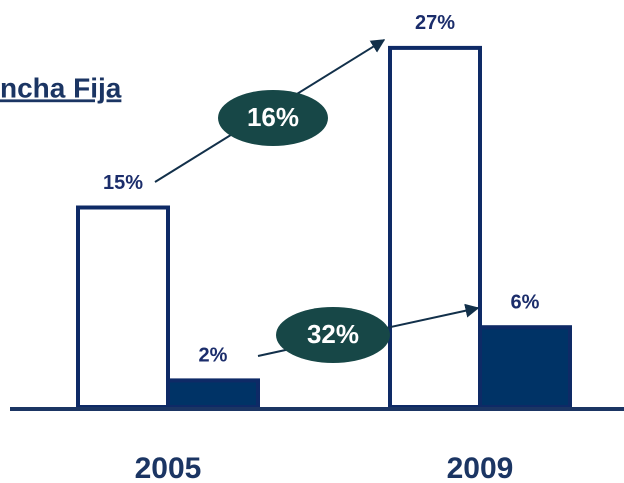 Image resolution: width=624 pixels, height=483 pixels. I want to click on chart-title: ncha Fija, so click(61, 87).